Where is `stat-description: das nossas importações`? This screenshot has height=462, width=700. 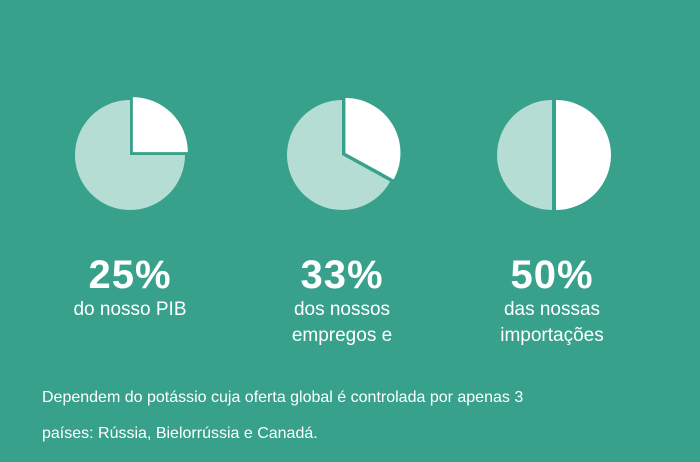 stat-description: das nossas importações is located at coordinates (552, 323).